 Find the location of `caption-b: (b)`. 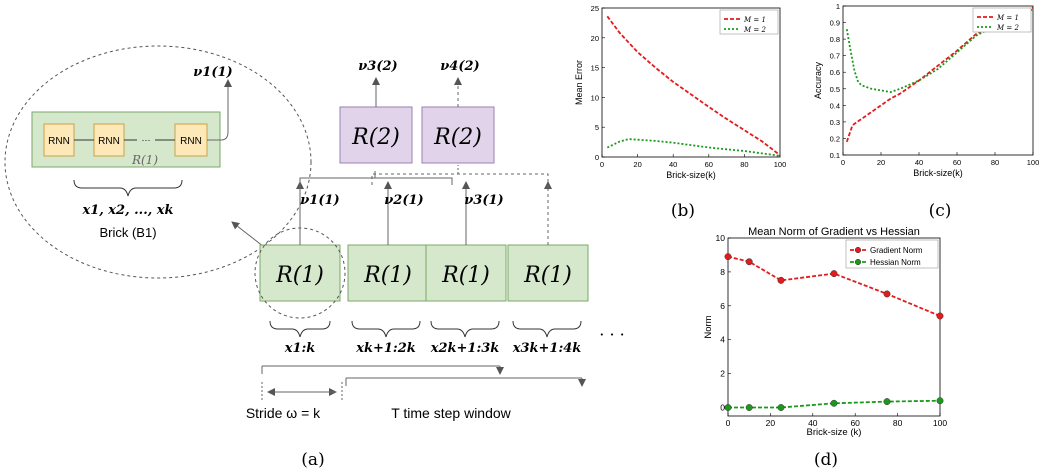

caption-b: (b) is located at coordinates (683, 211).